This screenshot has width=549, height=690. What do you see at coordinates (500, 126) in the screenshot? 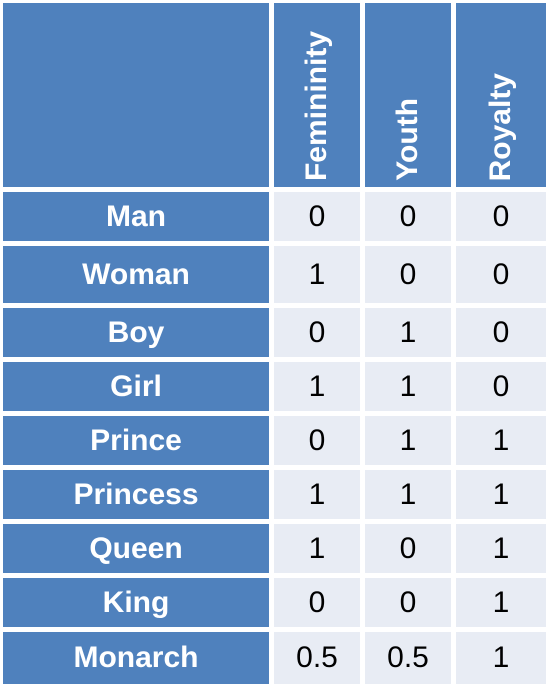
I see `column-header-label: Royalty` at bounding box center [500, 126].